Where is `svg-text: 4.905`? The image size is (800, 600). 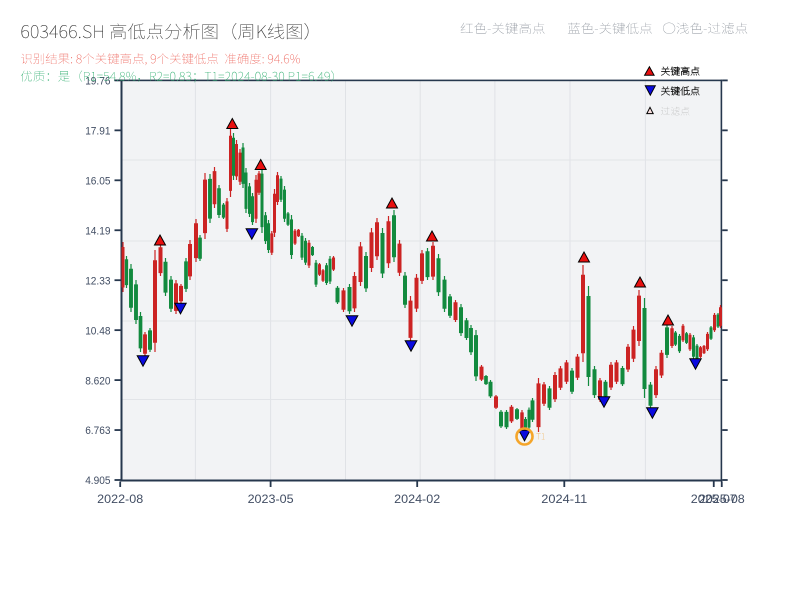
svg-text: 4.905 is located at coordinates (97, 481).